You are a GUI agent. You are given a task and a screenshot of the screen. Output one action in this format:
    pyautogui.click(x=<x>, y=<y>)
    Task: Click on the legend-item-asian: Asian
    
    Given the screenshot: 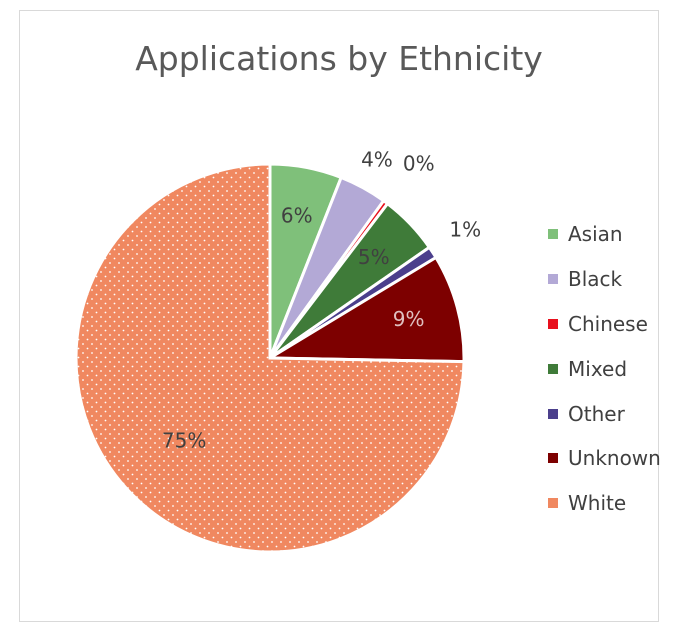 What is the action you would take?
    pyautogui.click(x=604, y=234)
    